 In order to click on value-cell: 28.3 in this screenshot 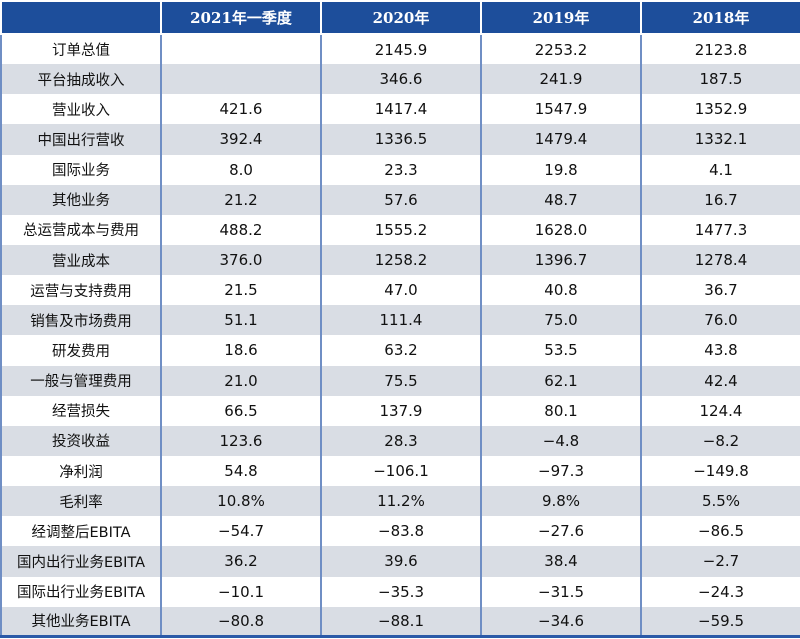, I will do `click(401, 440)`.